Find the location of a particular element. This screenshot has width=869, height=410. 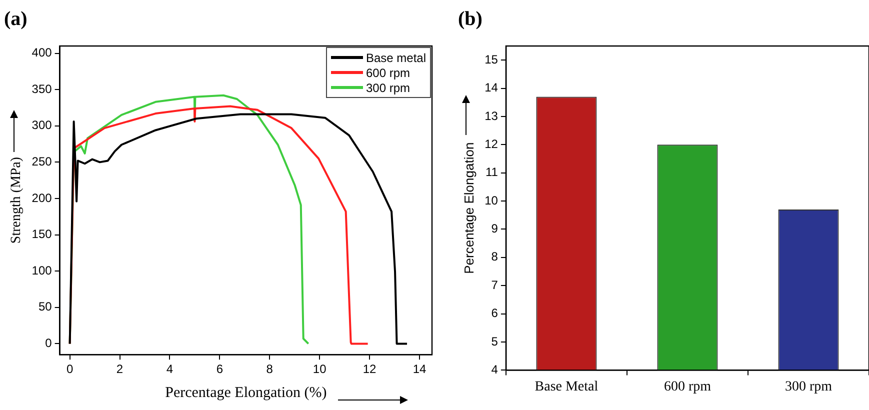

y-tick-label: 250 is located at coordinates (42, 161).